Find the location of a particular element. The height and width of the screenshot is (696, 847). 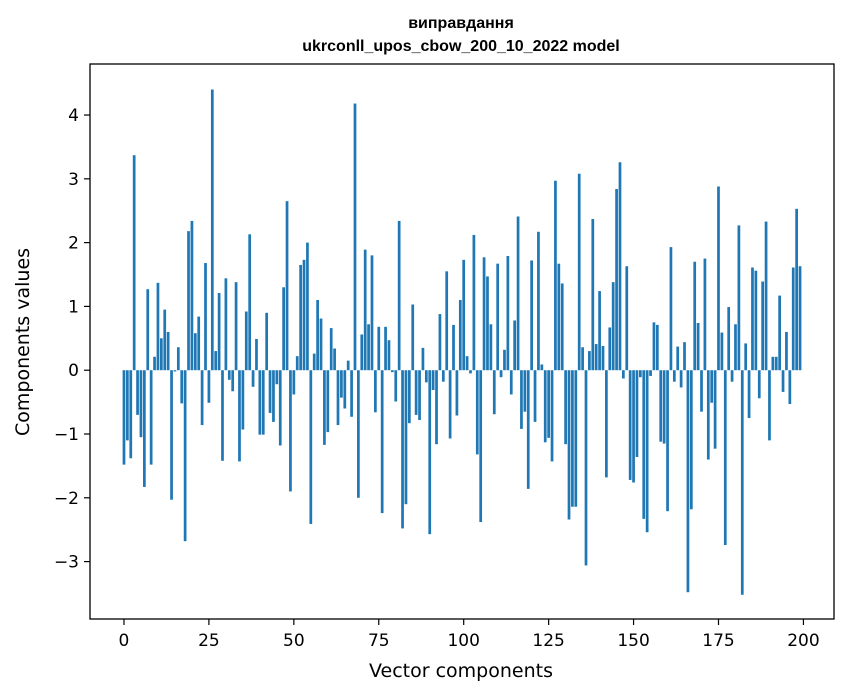

x-axis: 0 25 50 75 100 125 150 175 200 is located at coordinates (469, 635).